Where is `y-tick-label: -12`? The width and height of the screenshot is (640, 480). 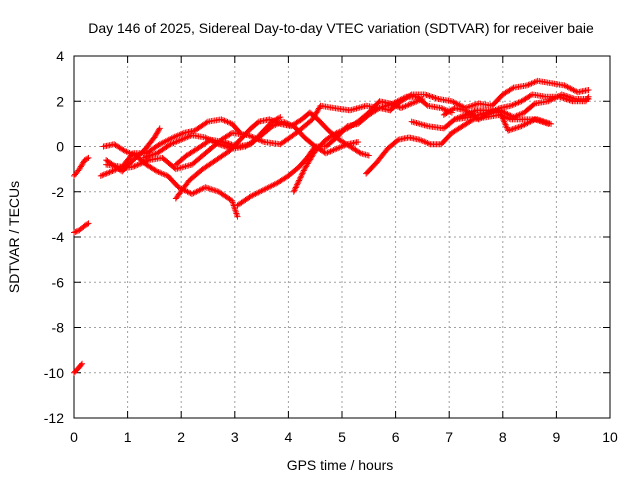
y-tick-label: -12 is located at coordinates (54, 418).